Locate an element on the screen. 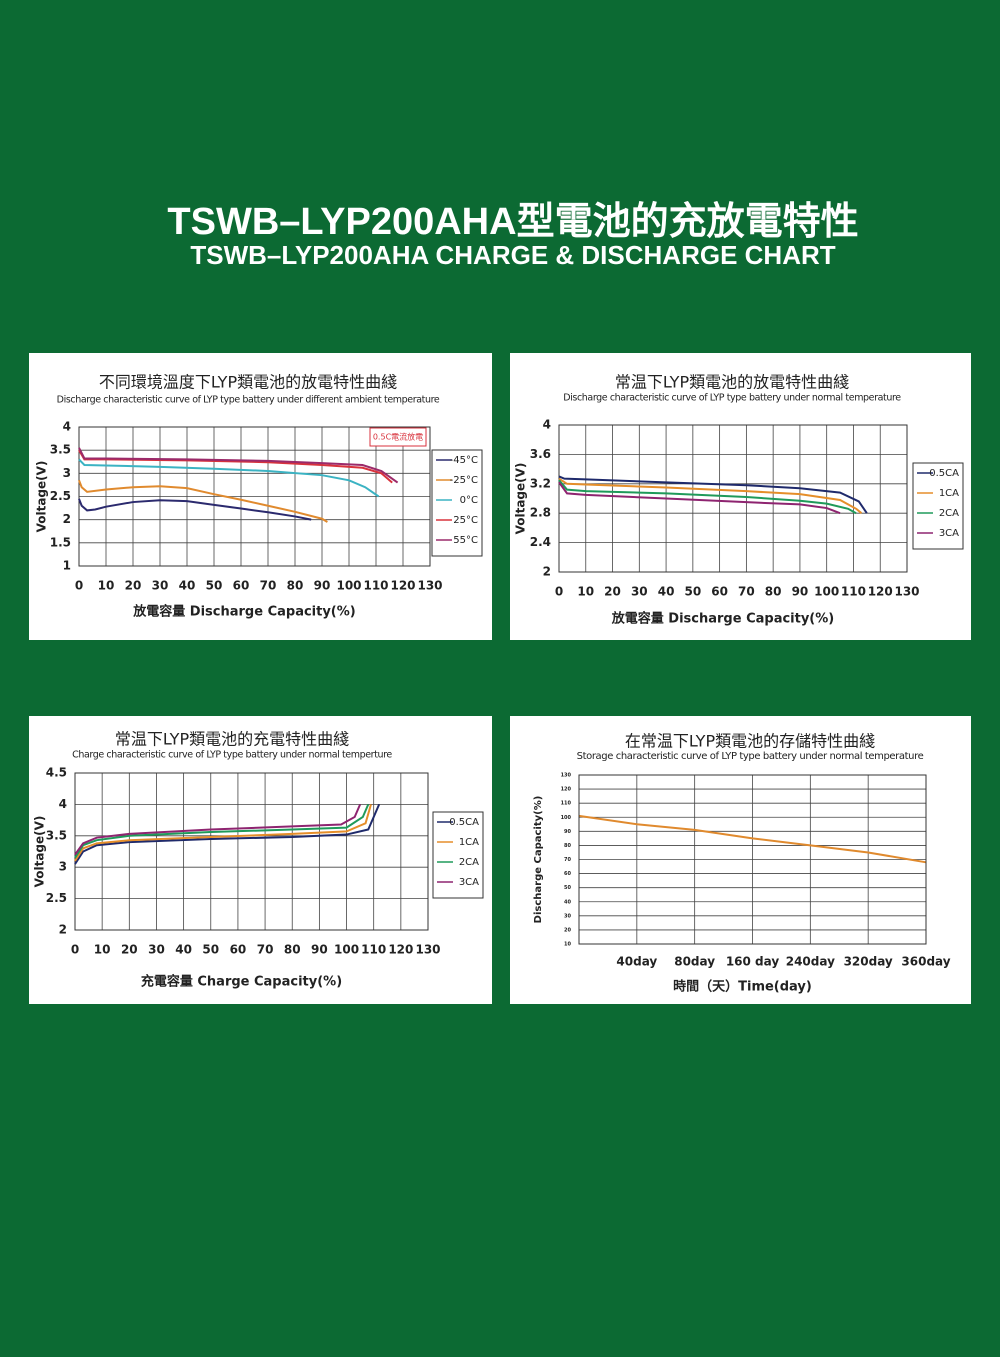  x-tick-label: 240day is located at coordinates (810, 962).